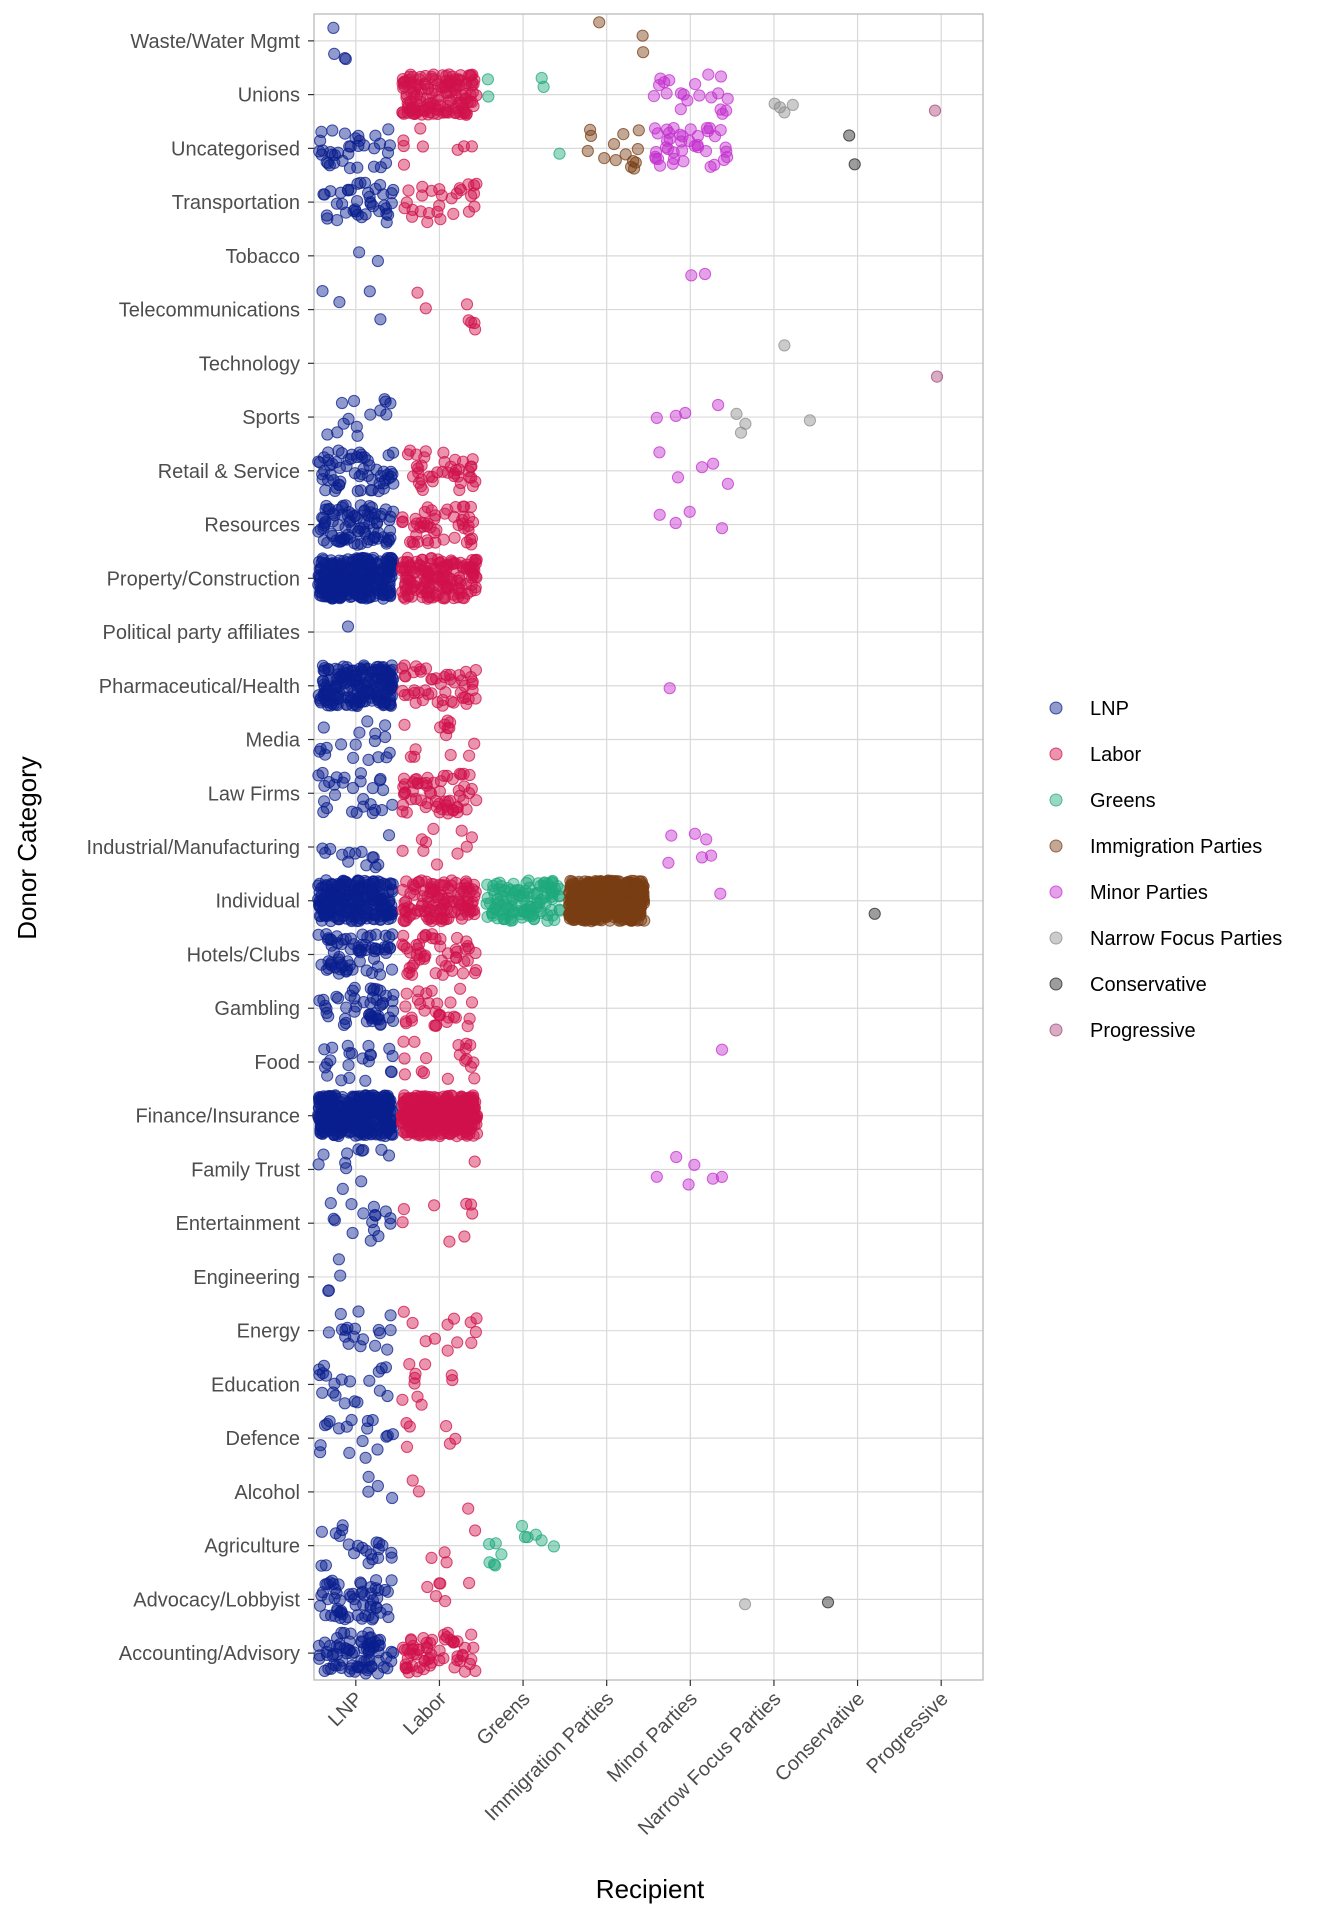 This screenshot has height=1920, width=1344. I want to click on y-tick-label: Defence, so click(263, 1439).